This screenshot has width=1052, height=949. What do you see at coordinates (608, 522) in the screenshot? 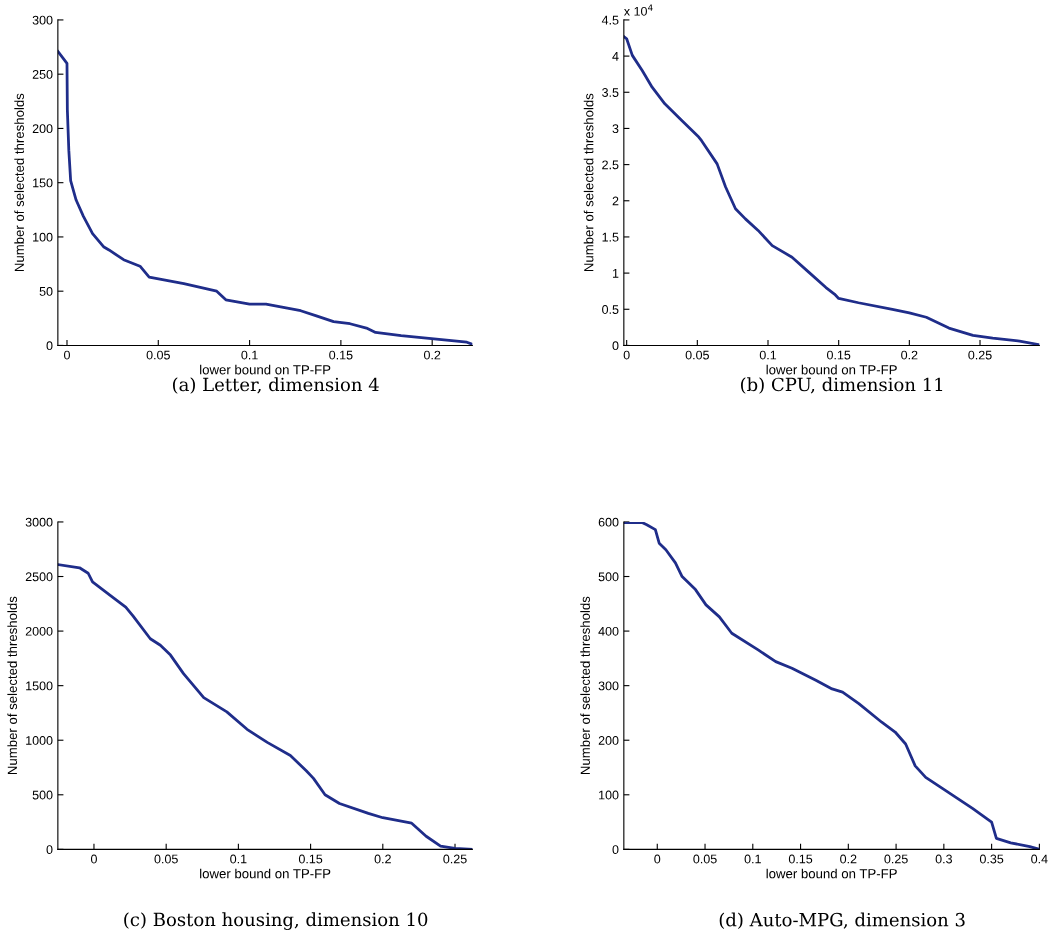
I see `y-tick-label: 600` at bounding box center [608, 522].